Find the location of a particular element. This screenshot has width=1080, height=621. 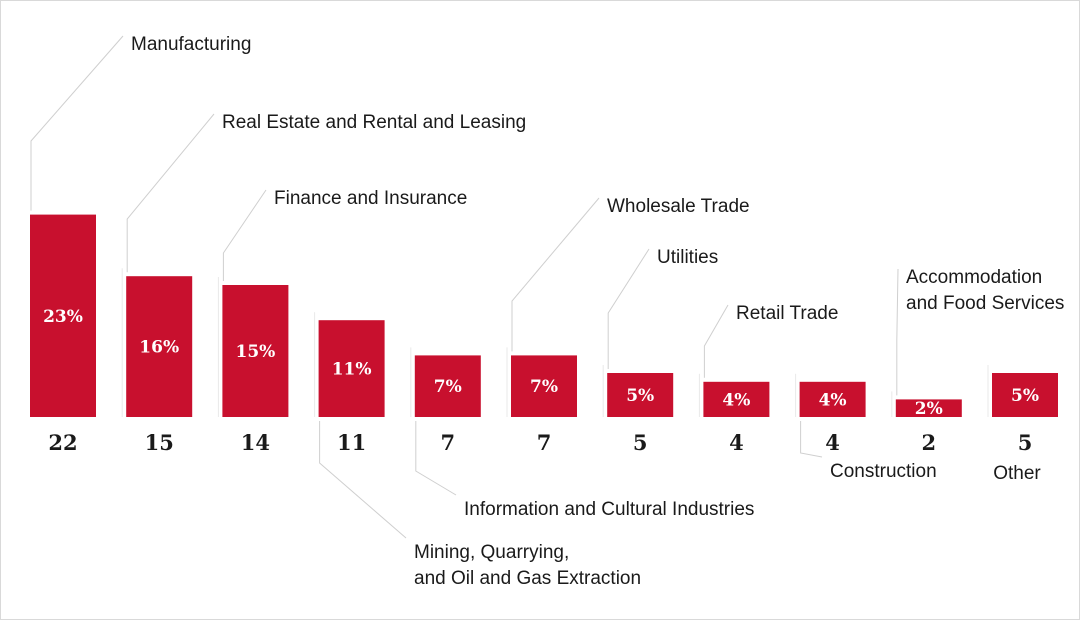

category-label: Manufacturing is located at coordinates (191, 44).